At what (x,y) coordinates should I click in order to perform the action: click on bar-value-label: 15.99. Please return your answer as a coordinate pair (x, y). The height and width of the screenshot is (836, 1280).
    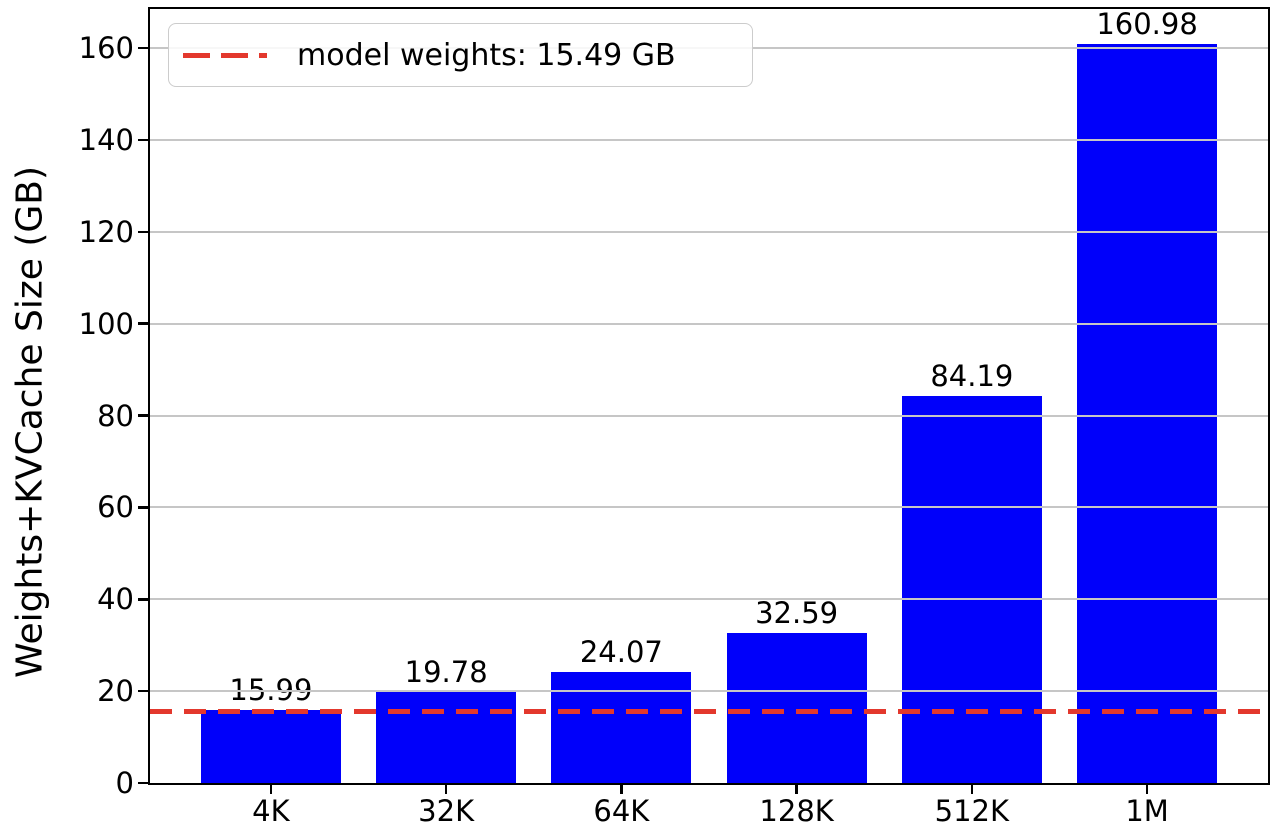
    Looking at the image, I should click on (271, 689).